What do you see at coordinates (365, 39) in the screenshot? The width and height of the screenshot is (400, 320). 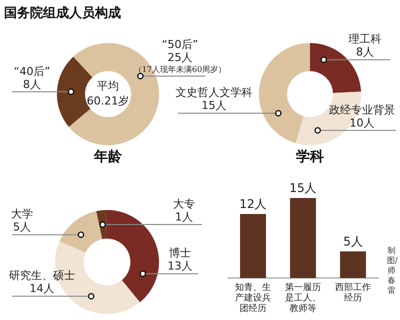 I see `slice-label: 理工科` at bounding box center [365, 39].